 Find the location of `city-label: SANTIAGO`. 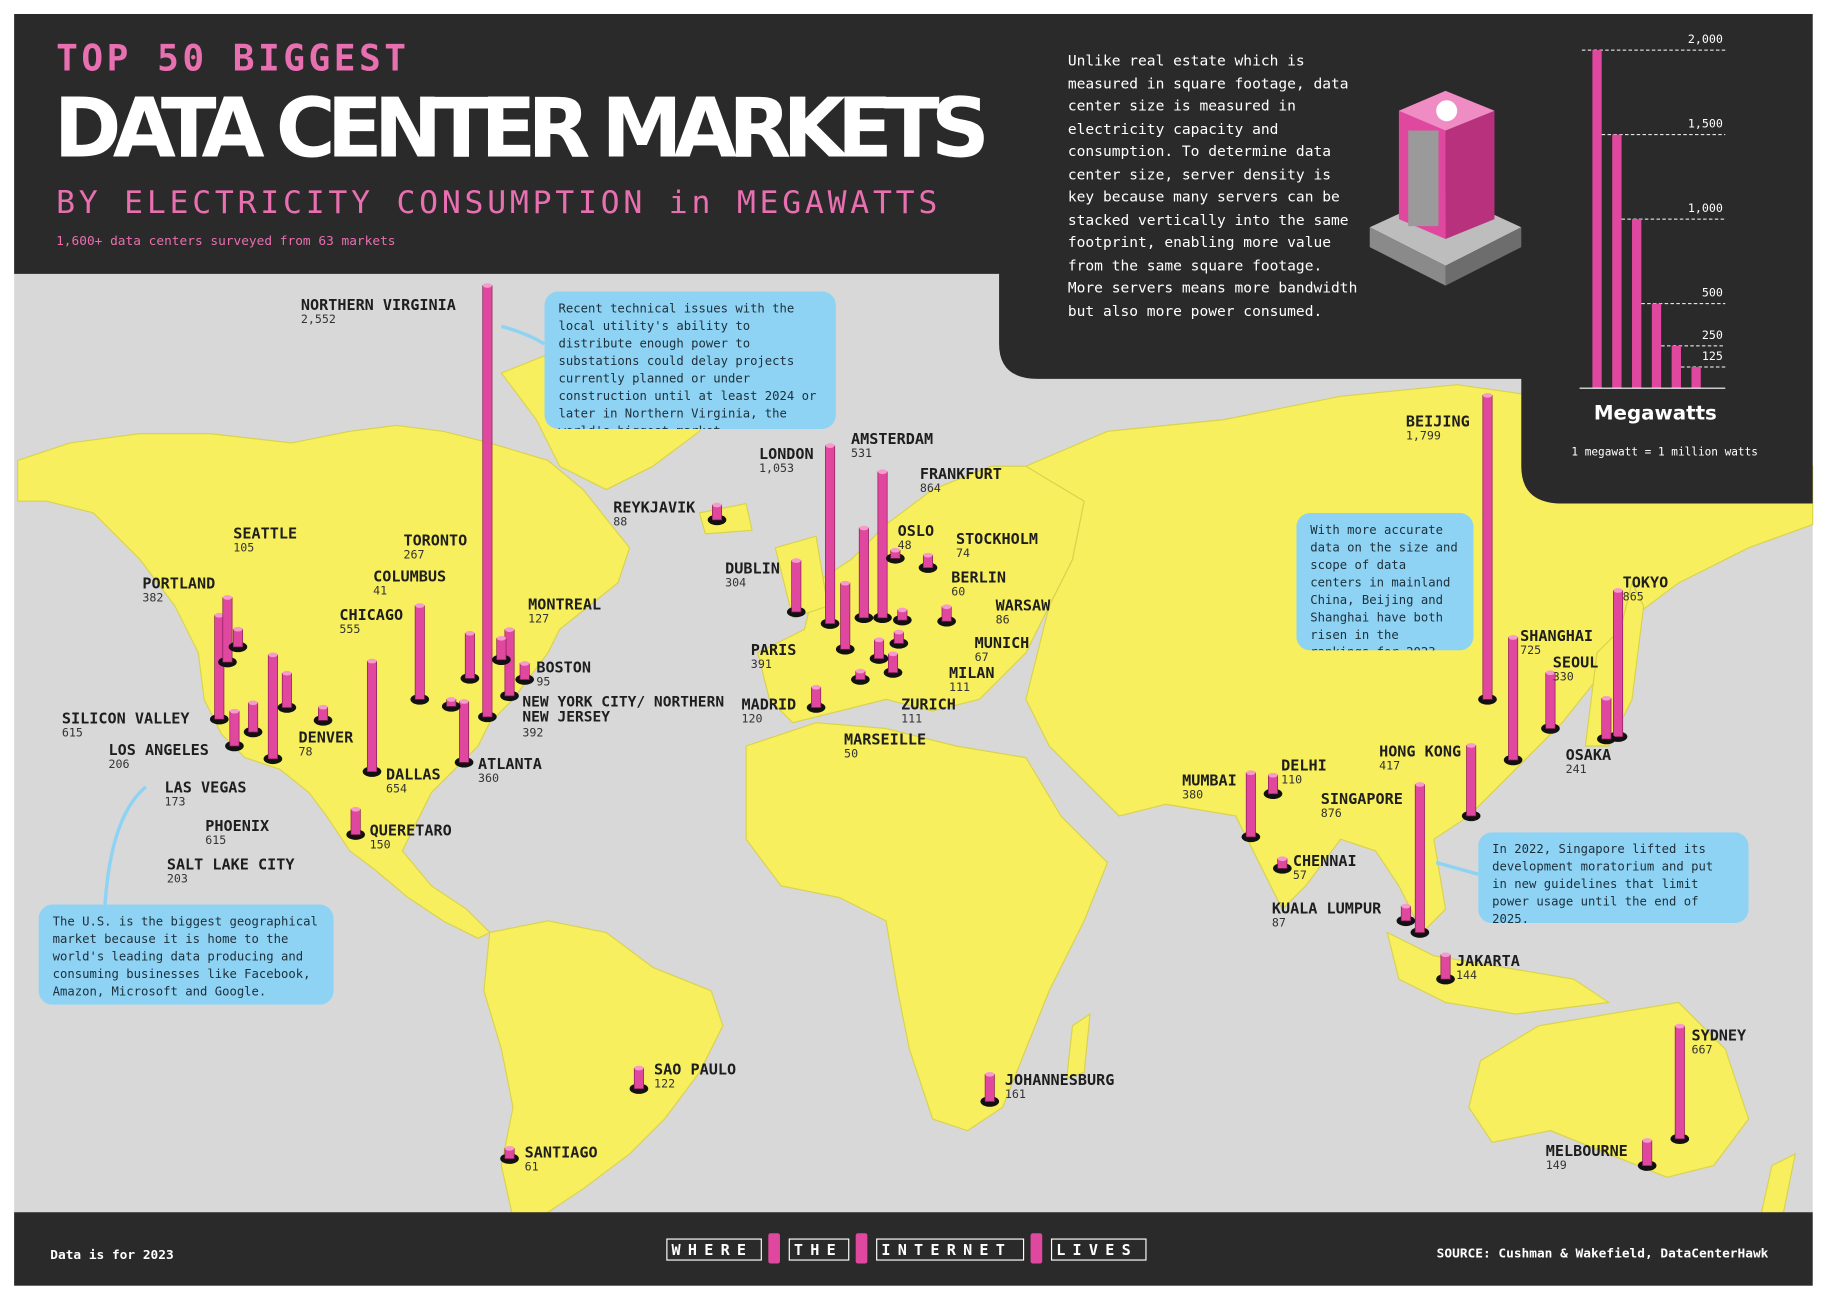

city-label: SANTIAGO is located at coordinates (561, 1152).